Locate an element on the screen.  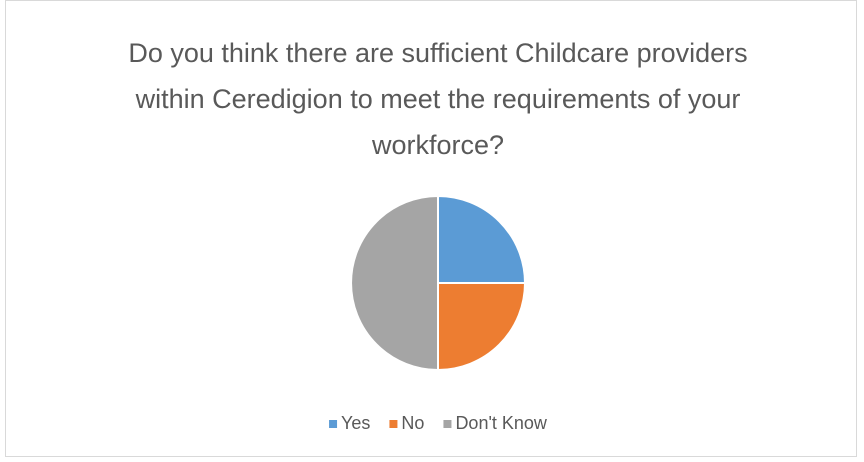
legend-label: Yes is located at coordinates (355, 423).